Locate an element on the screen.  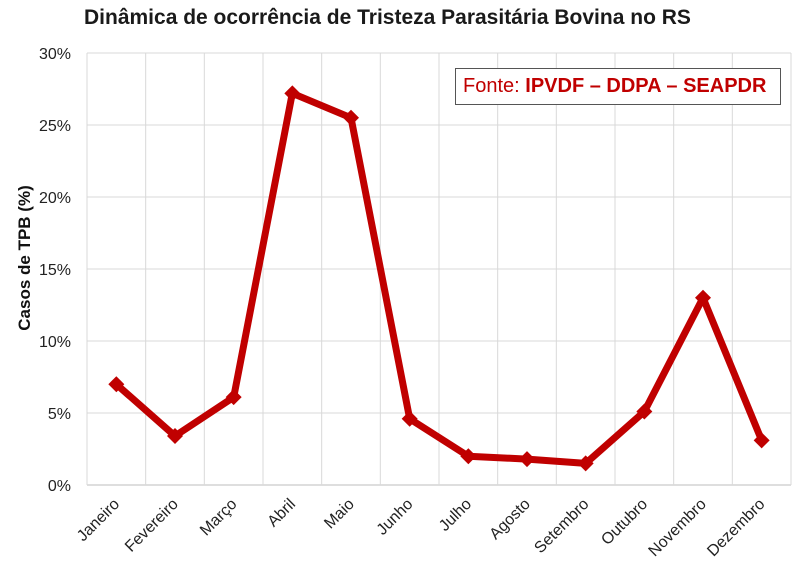
x-tick-label: Novembro is located at coordinates (678, 528).